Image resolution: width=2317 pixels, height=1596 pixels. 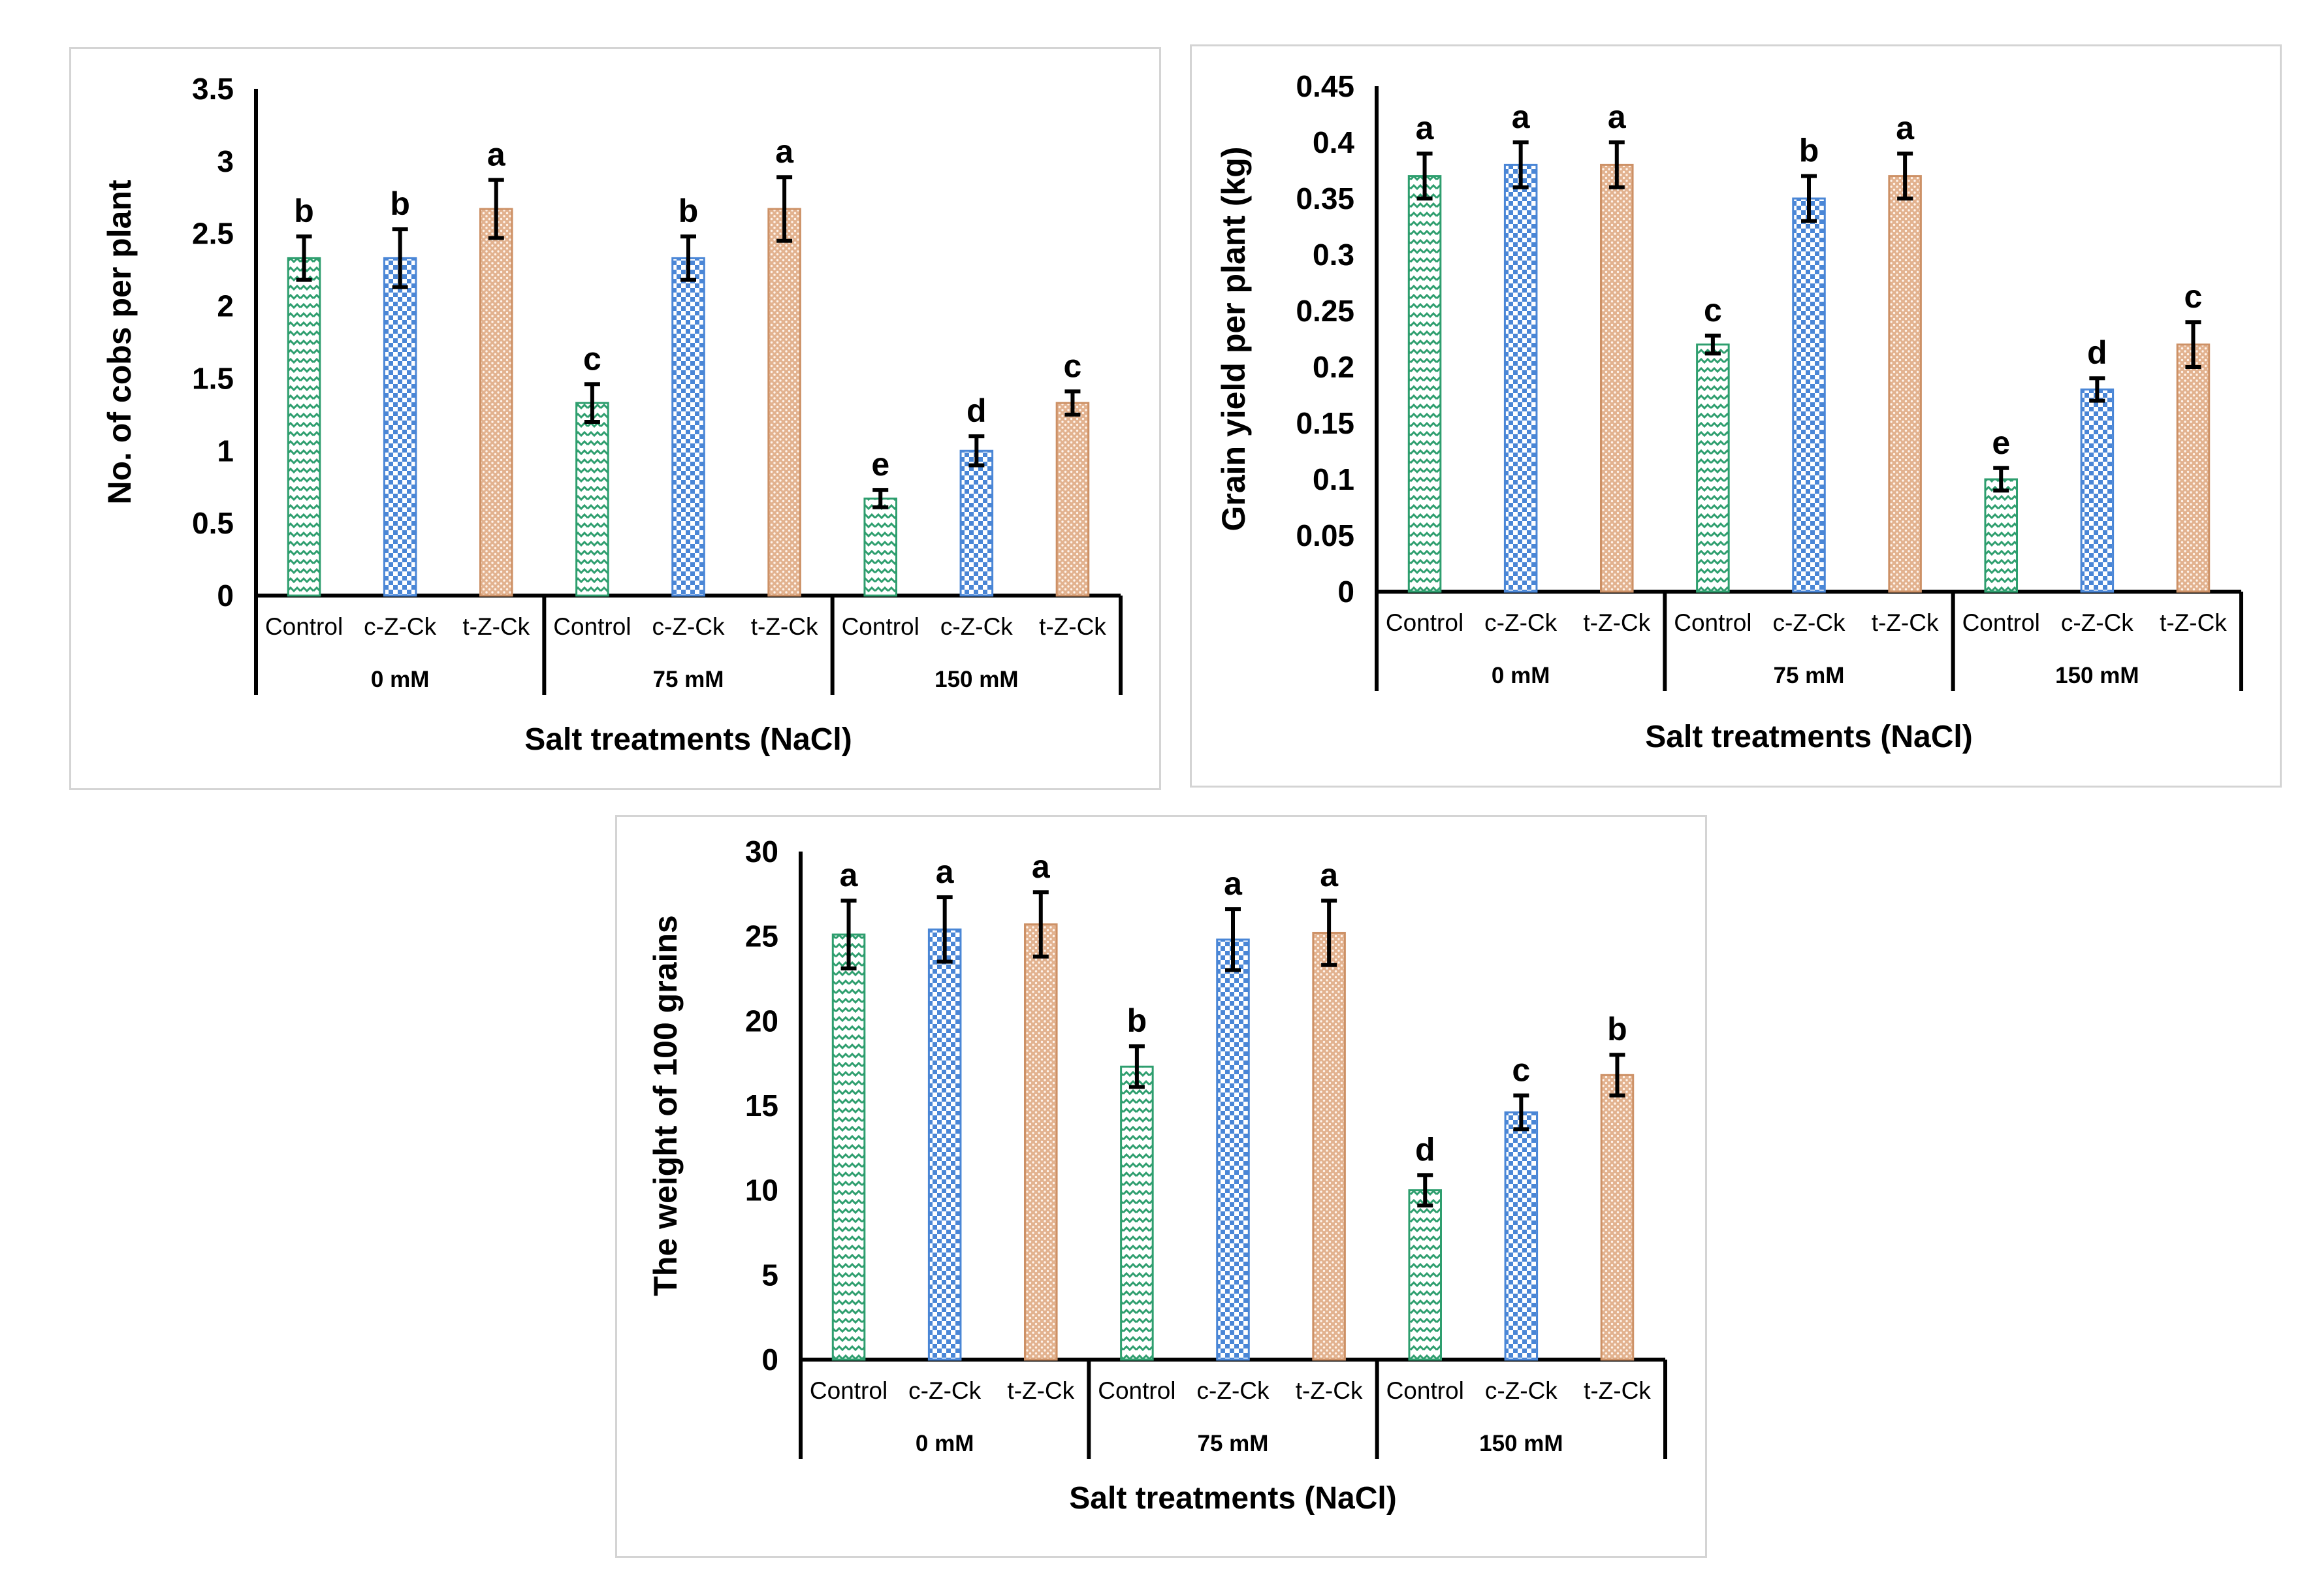 I want to click on y-tick-label: 0.25, so click(x=1325, y=311).